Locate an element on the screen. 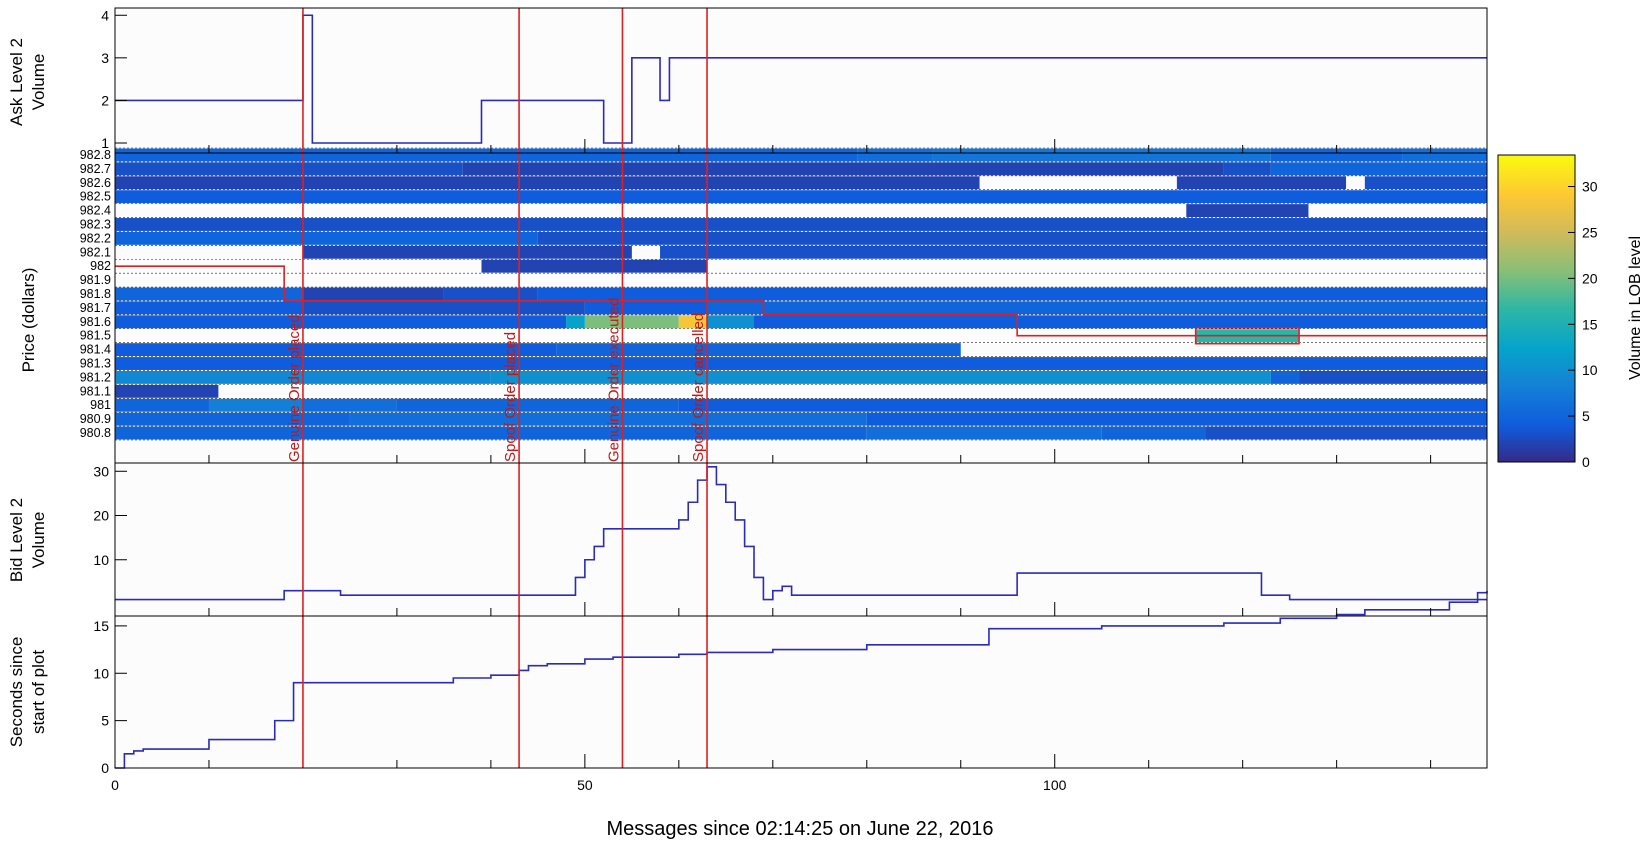 The width and height of the screenshot is (1650, 845). colorbar-tick-label: 10 is located at coordinates (1590, 370).